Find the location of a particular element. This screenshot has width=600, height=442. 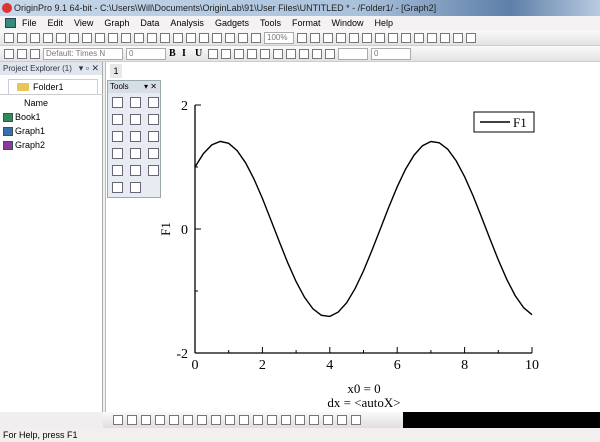

menu-edit: Edit is located at coordinates (55, 23).